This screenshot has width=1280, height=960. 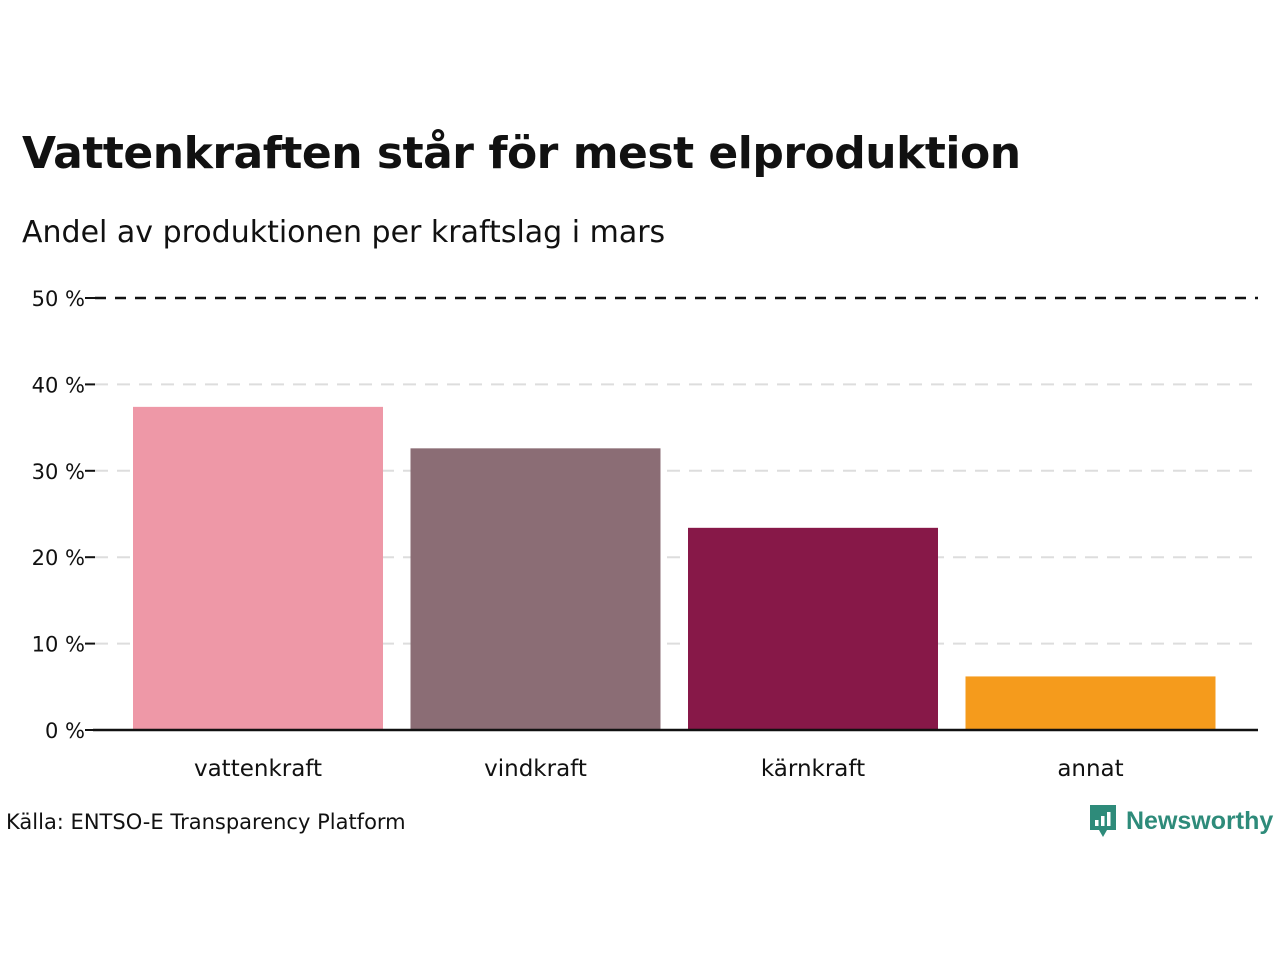 What do you see at coordinates (58, 645) in the screenshot?
I see `y-tick-label: 10 %` at bounding box center [58, 645].